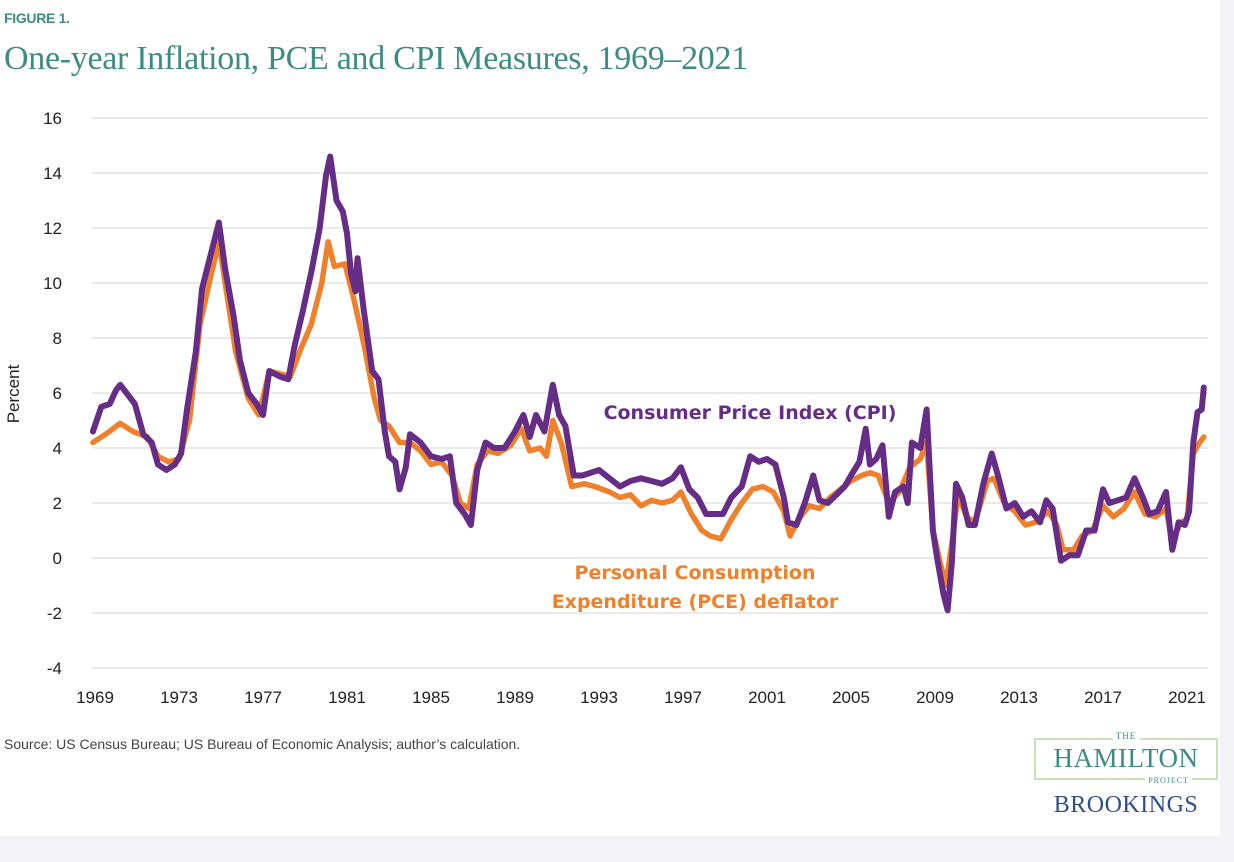 Image resolution: width=1234 pixels, height=862 pixels. Describe the element at coordinates (57, 393) in the screenshot. I see `y-tick-label: 6` at that location.